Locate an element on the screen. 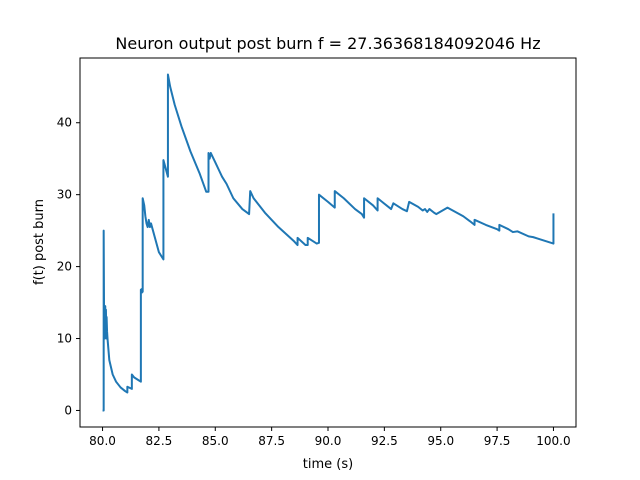 The height and width of the screenshot is (480, 640). x-tick-label: 90.0 is located at coordinates (328, 441).